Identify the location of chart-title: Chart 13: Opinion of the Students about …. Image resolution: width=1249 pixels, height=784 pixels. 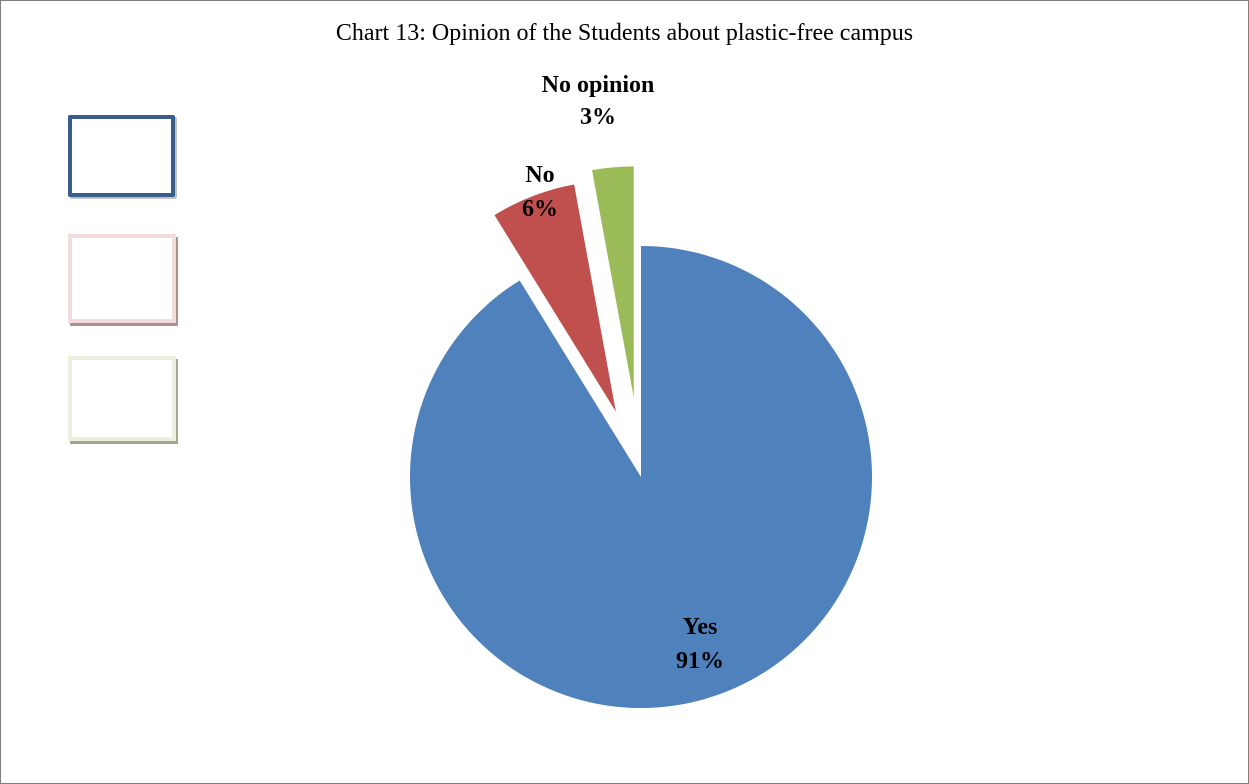
(624, 33).